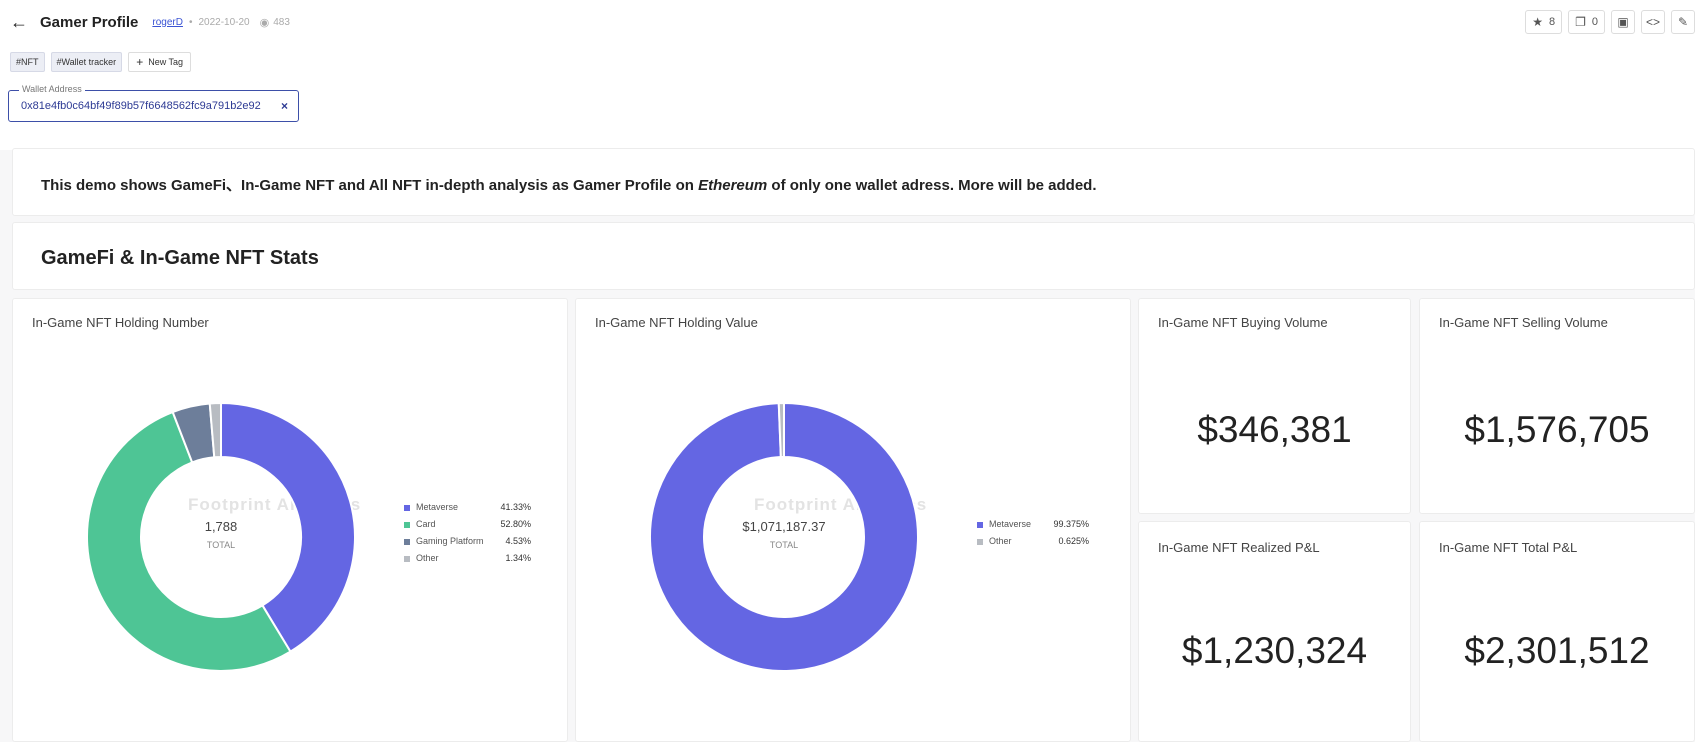 The height and width of the screenshot is (742, 1695). Describe the element at coordinates (1071, 524) in the screenshot. I see `legend-value: 99.375%` at that location.